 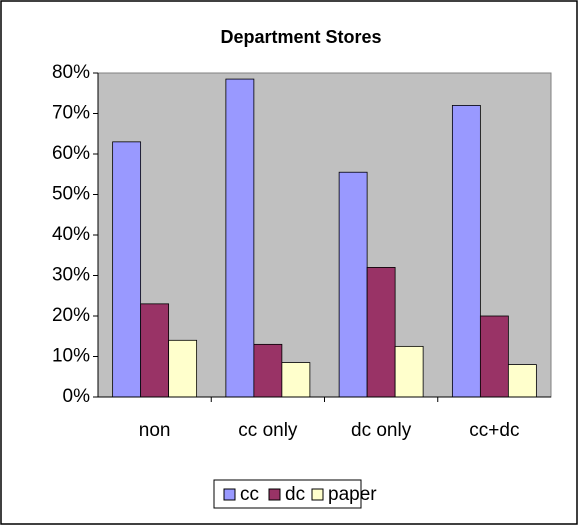 What do you see at coordinates (295, 494) in the screenshot?
I see `legend-label: dc` at bounding box center [295, 494].